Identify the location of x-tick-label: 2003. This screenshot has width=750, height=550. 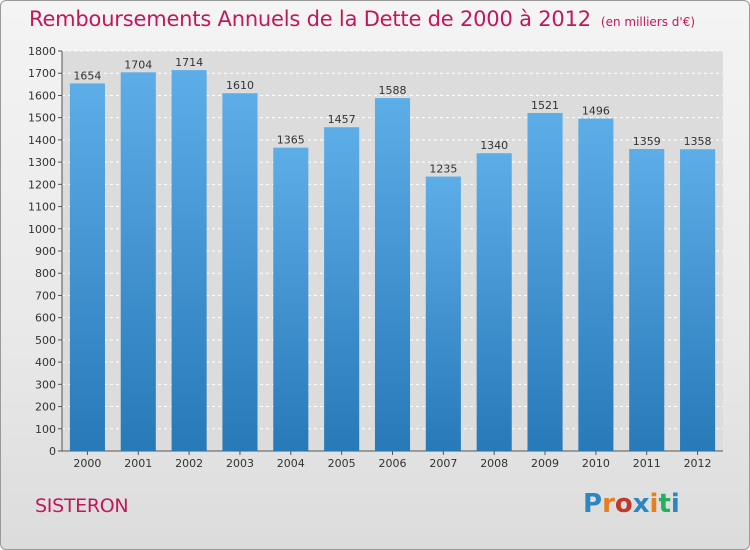
(240, 463).